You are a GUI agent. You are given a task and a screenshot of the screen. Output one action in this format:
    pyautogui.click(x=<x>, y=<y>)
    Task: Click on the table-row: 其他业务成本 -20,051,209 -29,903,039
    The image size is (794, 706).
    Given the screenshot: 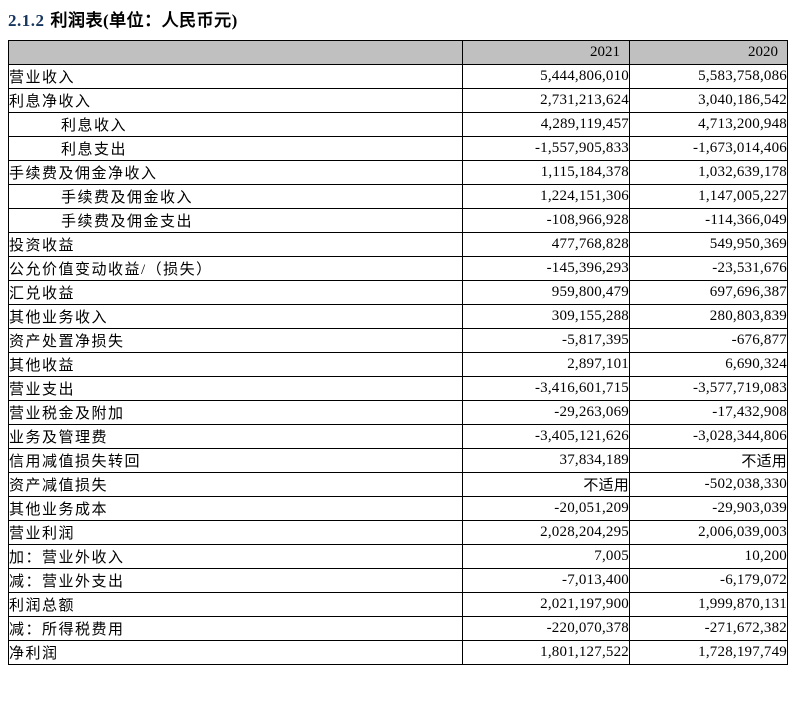 What is the action you would take?
    pyautogui.click(x=398, y=508)
    